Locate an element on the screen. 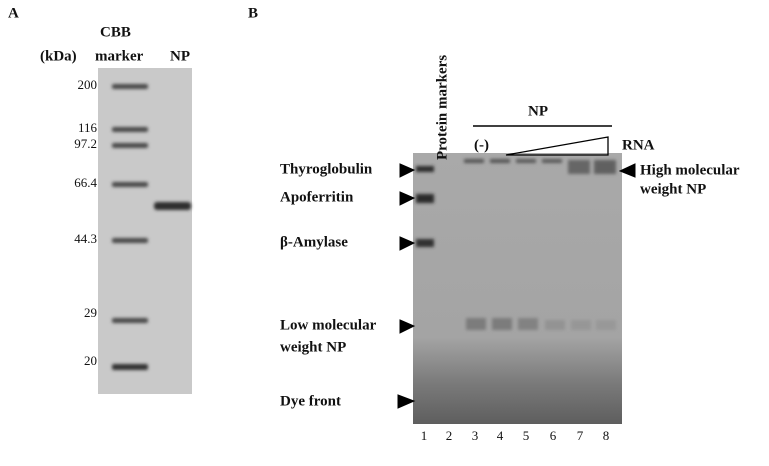 The height and width of the screenshot is (466, 769). lane-number: 4 is located at coordinates (500, 435).